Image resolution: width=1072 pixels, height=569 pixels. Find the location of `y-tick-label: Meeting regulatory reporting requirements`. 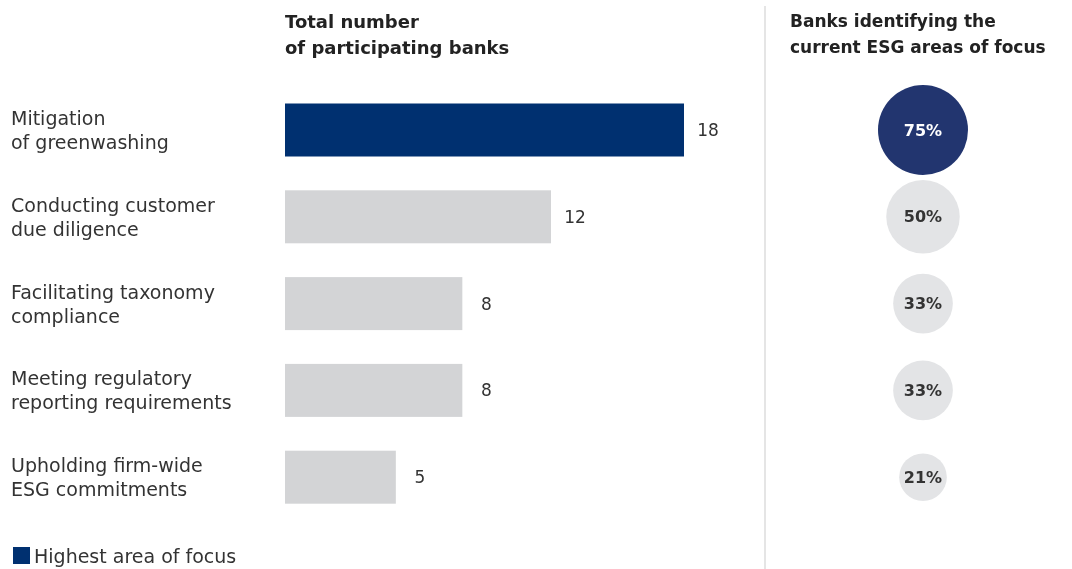

y-tick-label: Meeting regulatory reporting requirements is located at coordinates (121, 390).